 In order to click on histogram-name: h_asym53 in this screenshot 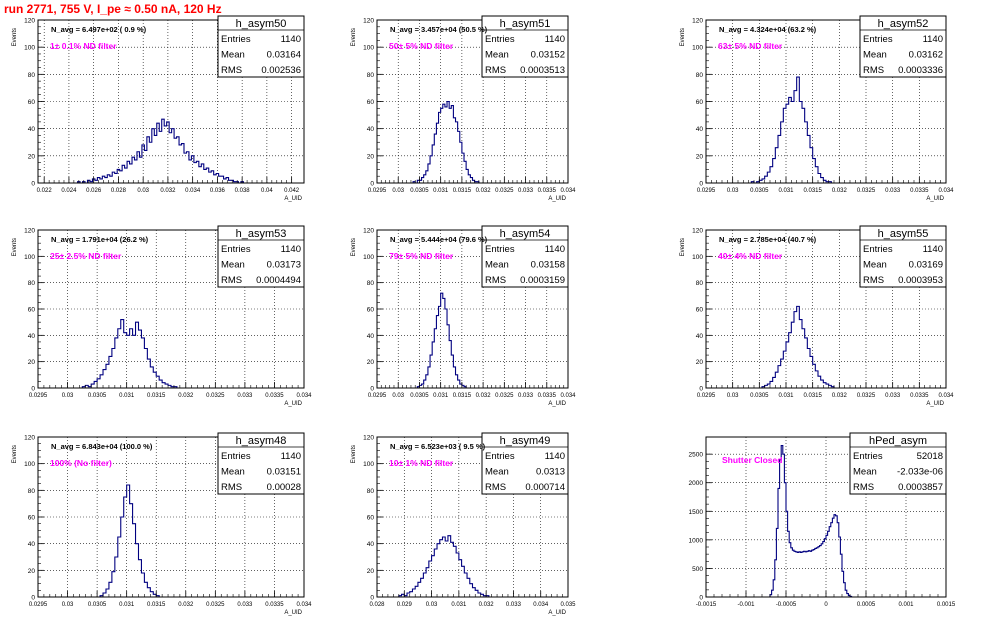, I will do `click(261, 234)`.